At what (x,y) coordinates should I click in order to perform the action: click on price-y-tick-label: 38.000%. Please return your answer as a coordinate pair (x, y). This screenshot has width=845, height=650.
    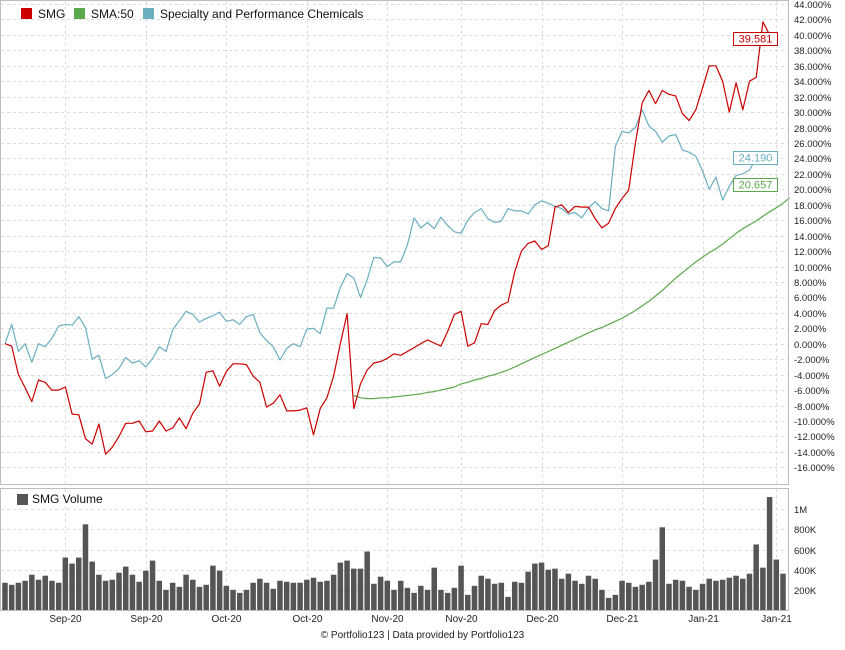
    Looking at the image, I should click on (813, 51).